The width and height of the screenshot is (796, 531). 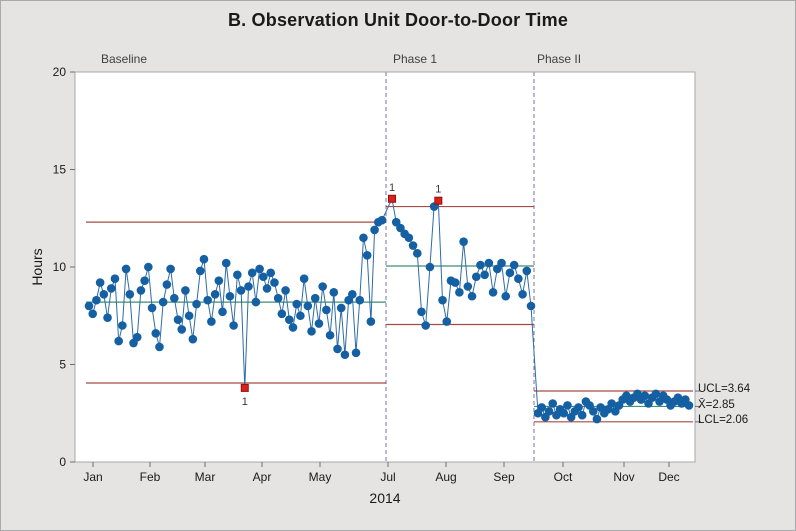 What do you see at coordinates (92, 477) in the screenshot?
I see `x-tick-label: Jan` at bounding box center [92, 477].